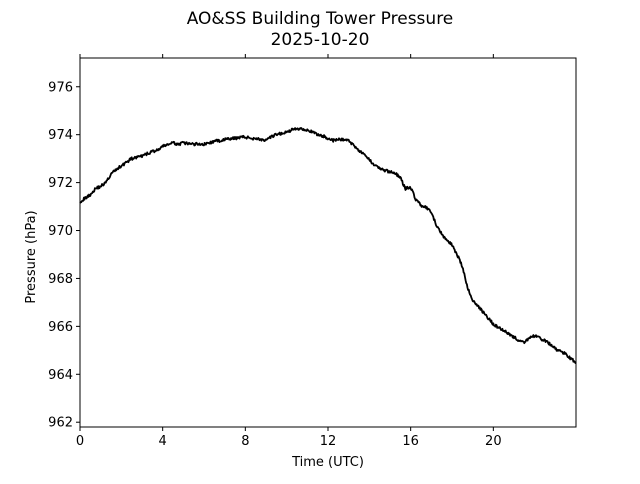 This screenshot has width=640, height=484. What do you see at coordinates (60, 87) in the screenshot?
I see `y-tick-label: 976` at bounding box center [60, 87].